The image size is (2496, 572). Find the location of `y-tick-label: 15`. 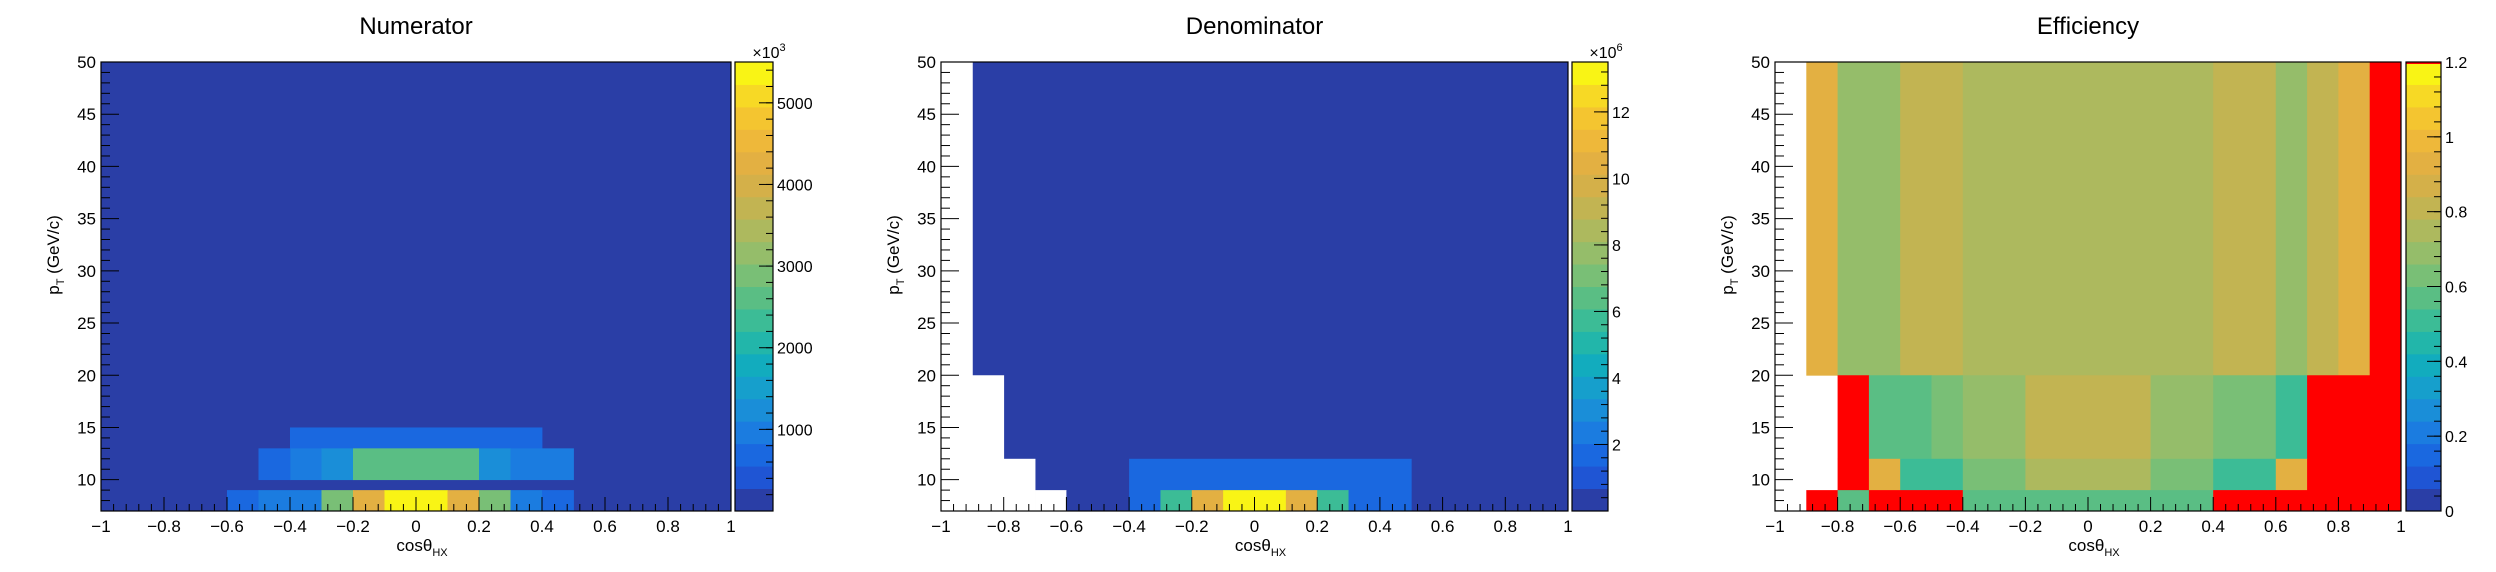

y-tick-label: 15 is located at coordinates (1760, 427).